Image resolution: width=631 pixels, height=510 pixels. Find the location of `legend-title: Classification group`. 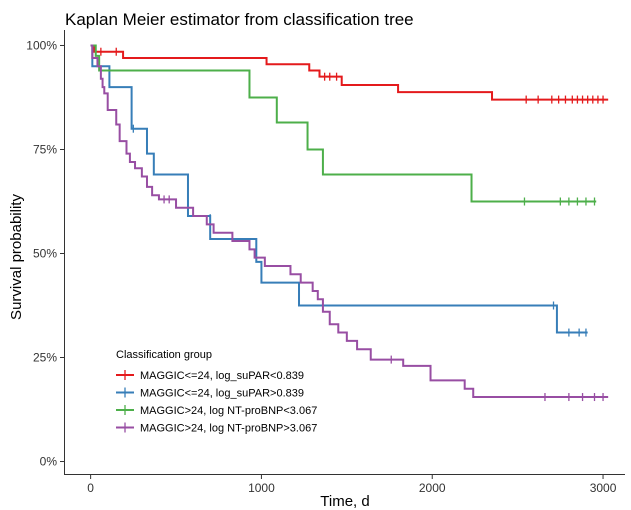

legend-title: Classification group is located at coordinates (164, 355).